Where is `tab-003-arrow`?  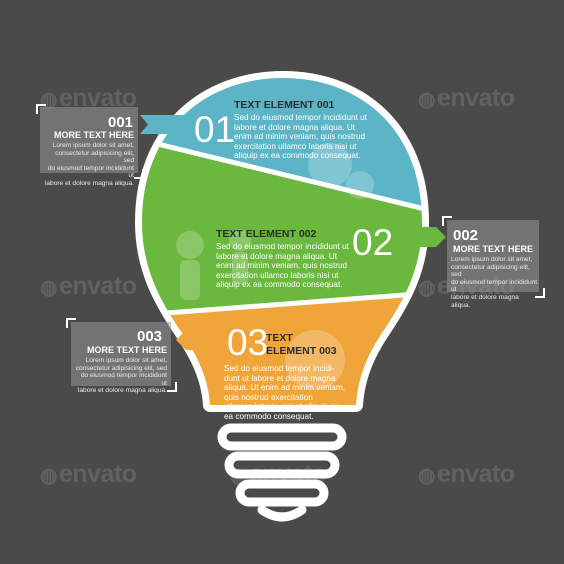
tab-003-arrow is located at coordinates (203, 340).